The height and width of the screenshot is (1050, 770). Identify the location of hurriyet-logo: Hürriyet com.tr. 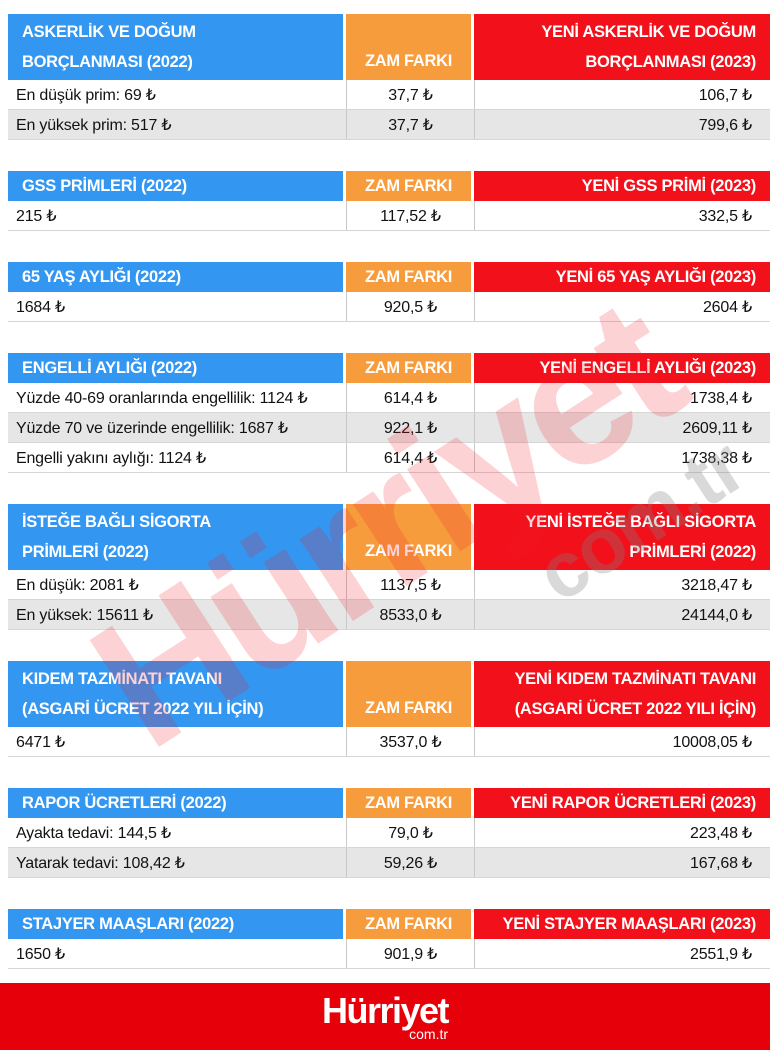
(385, 1015).